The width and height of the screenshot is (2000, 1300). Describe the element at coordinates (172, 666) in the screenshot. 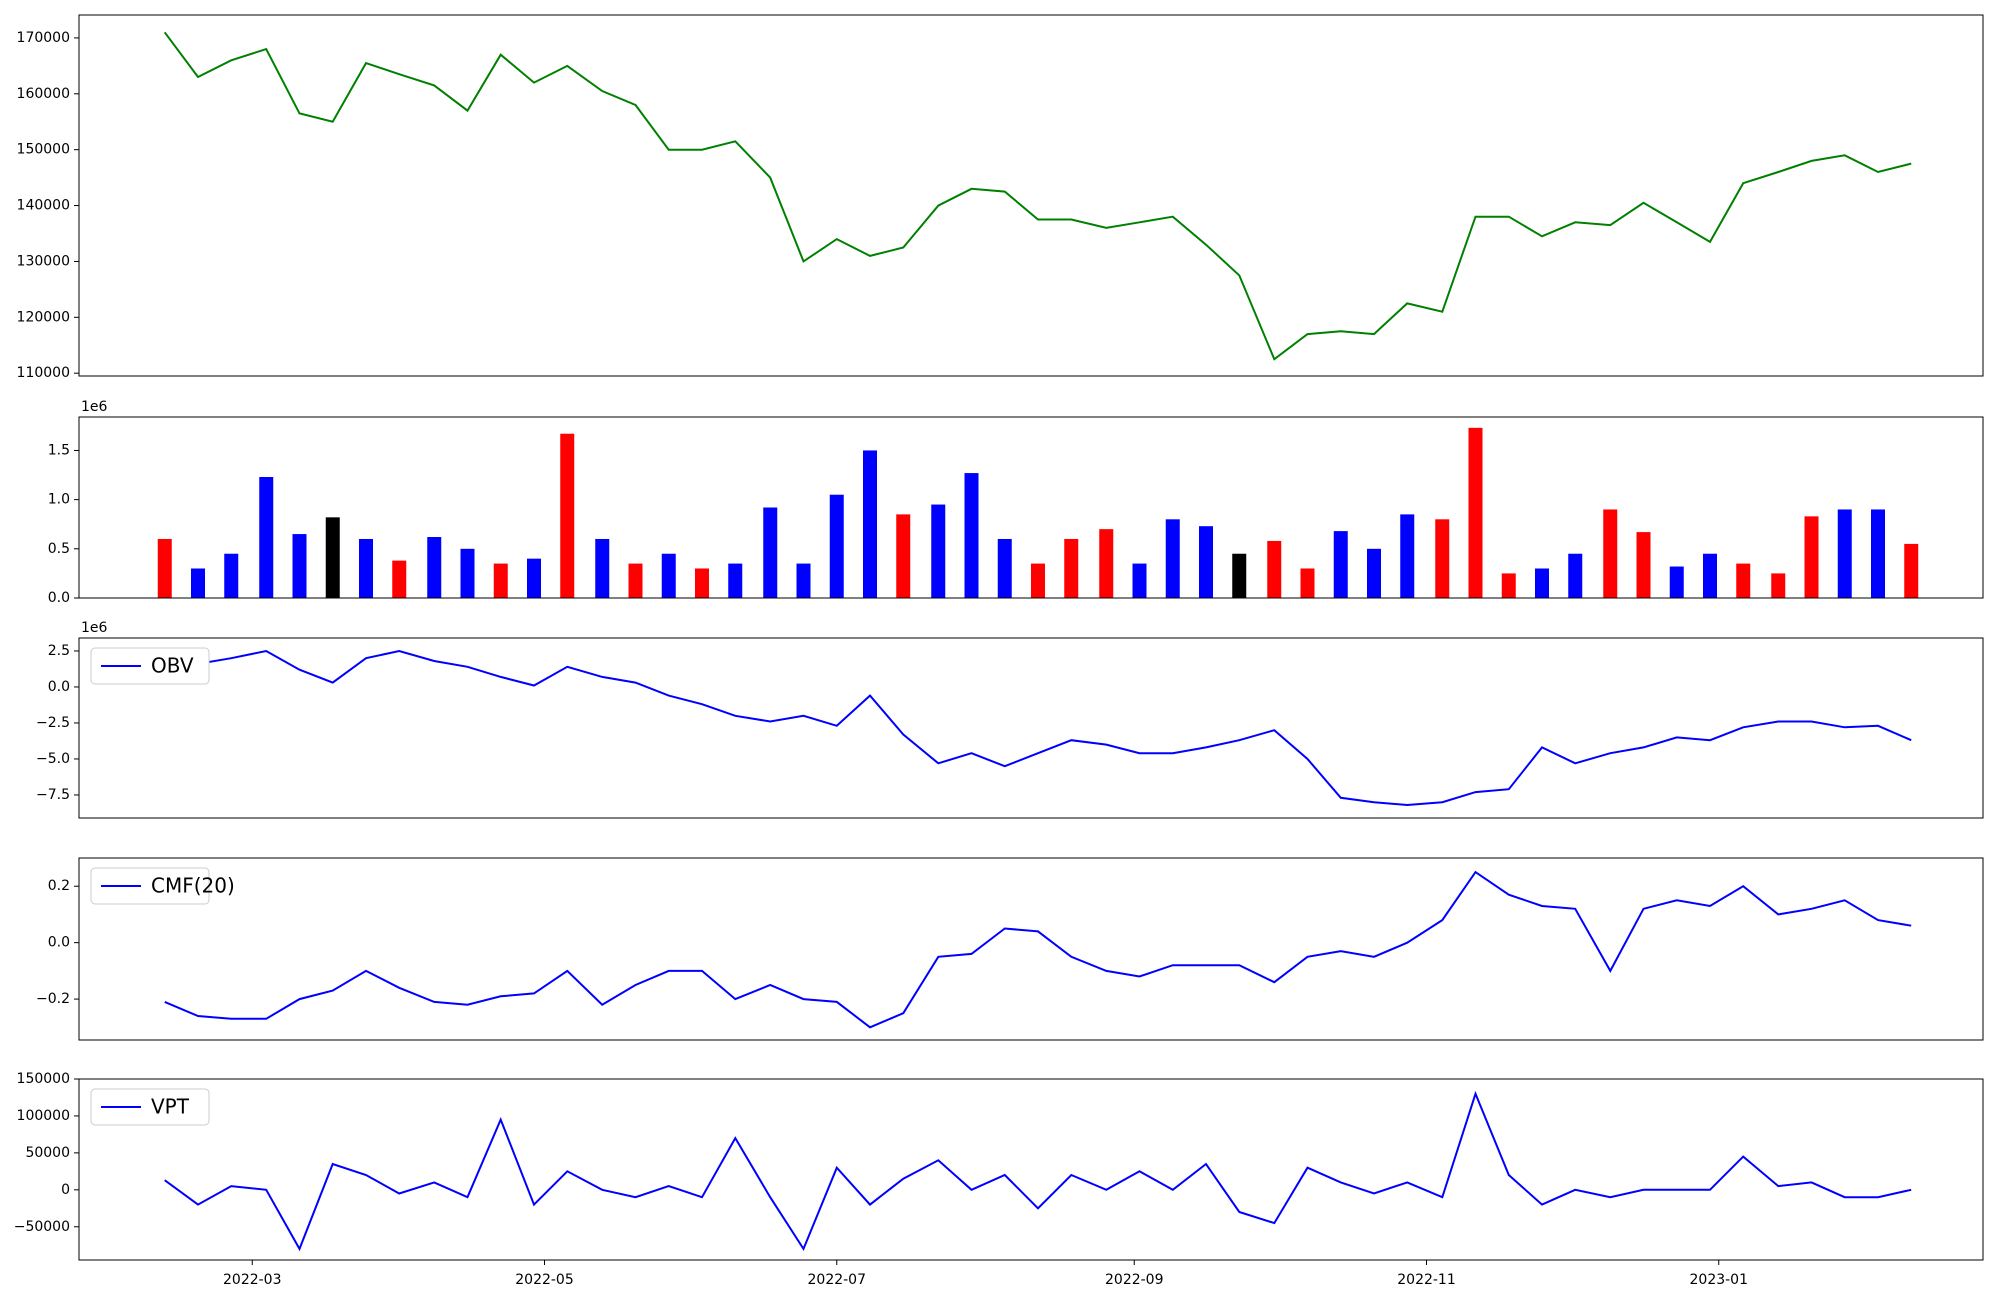

I see `legend-label: OBV` at that location.